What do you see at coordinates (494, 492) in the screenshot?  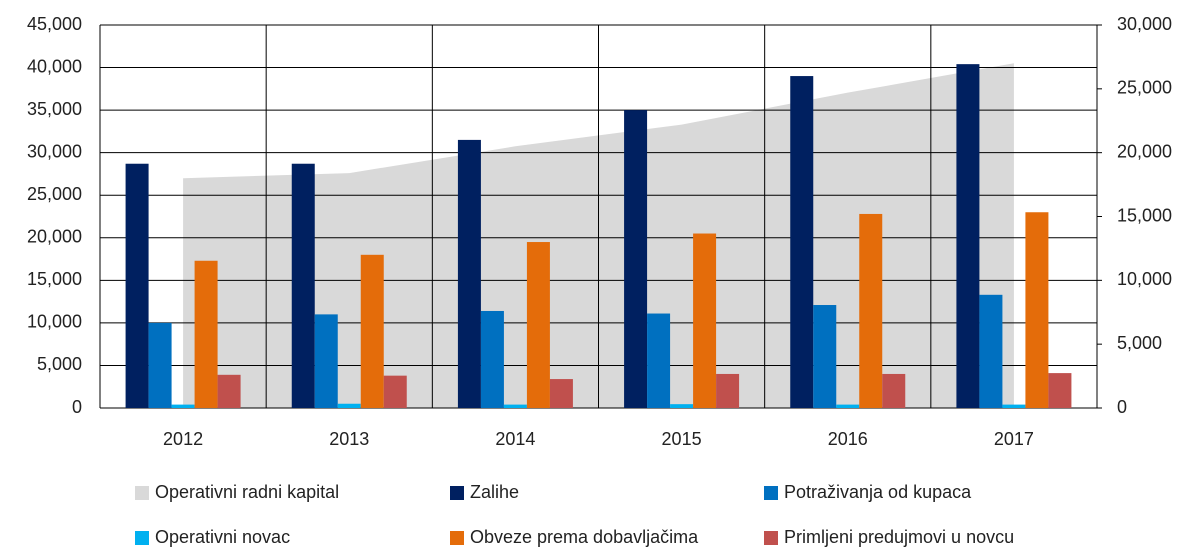 I see `legend-label: Zalihe` at bounding box center [494, 492].